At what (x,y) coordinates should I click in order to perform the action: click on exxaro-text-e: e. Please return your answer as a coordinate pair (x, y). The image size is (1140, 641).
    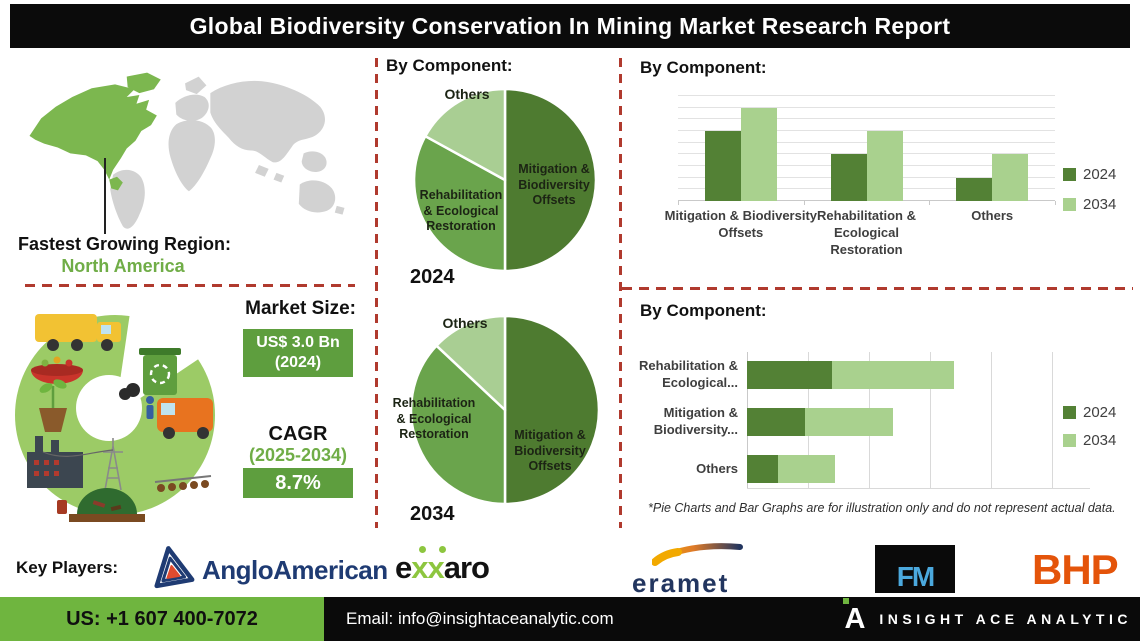
    Looking at the image, I should click on (403, 567).